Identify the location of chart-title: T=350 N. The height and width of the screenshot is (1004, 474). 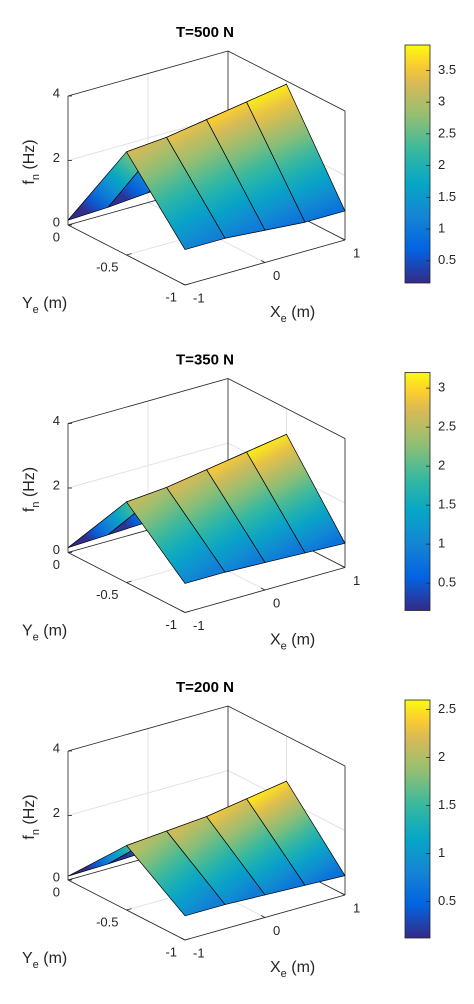
(205, 359).